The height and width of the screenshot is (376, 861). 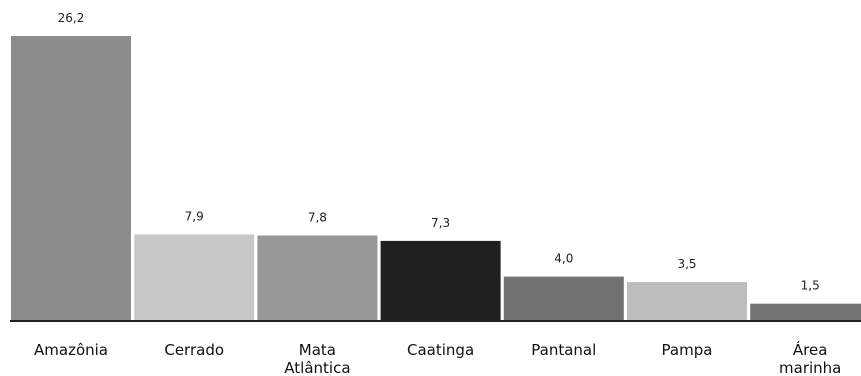 What do you see at coordinates (71, 18) in the screenshot?
I see `value-label-0: 26,2` at bounding box center [71, 18].